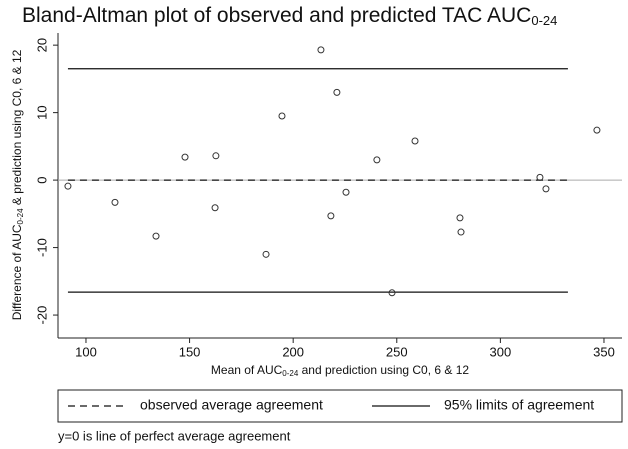 The height and width of the screenshot is (449, 628). I want to click on y-tick-label: -20, so click(41, 315).